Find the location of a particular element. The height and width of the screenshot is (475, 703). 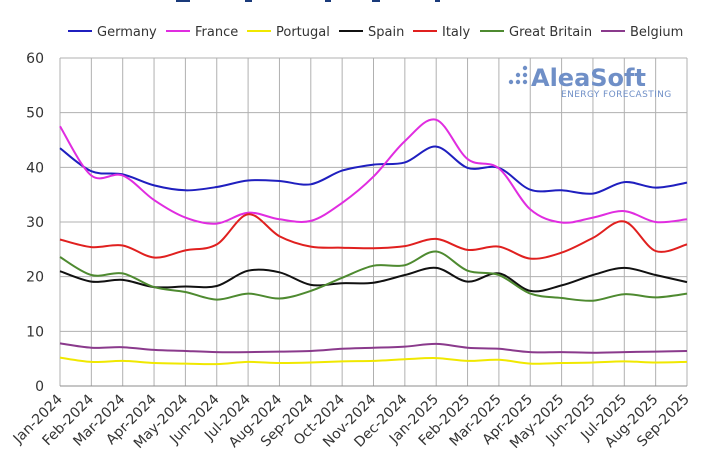

y-tick-label: 40 is located at coordinates (35, 168).